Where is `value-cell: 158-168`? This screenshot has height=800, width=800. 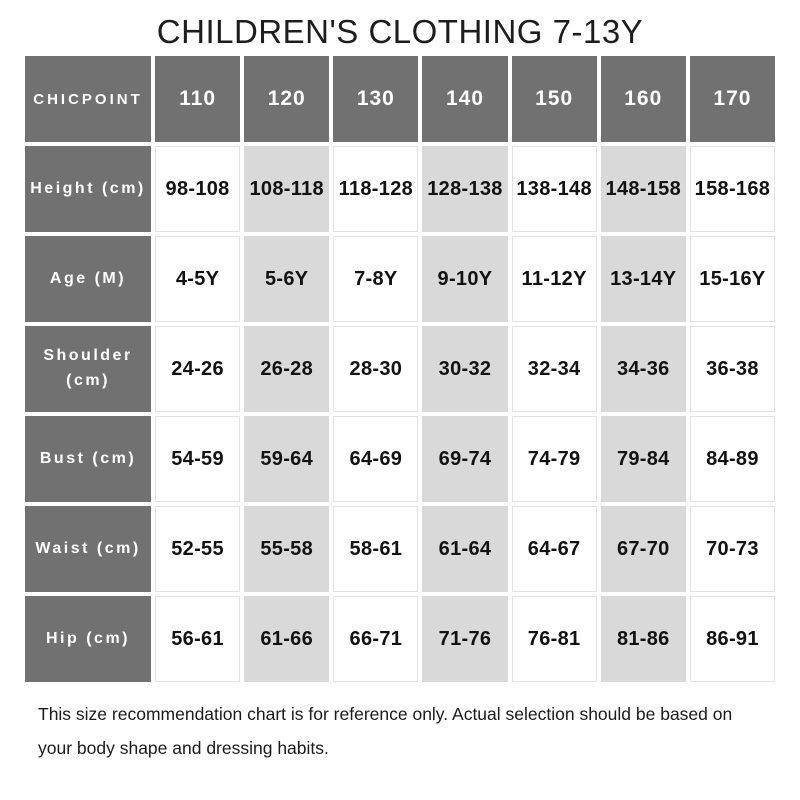
value-cell: 158-168 is located at coordinates (732, 189).